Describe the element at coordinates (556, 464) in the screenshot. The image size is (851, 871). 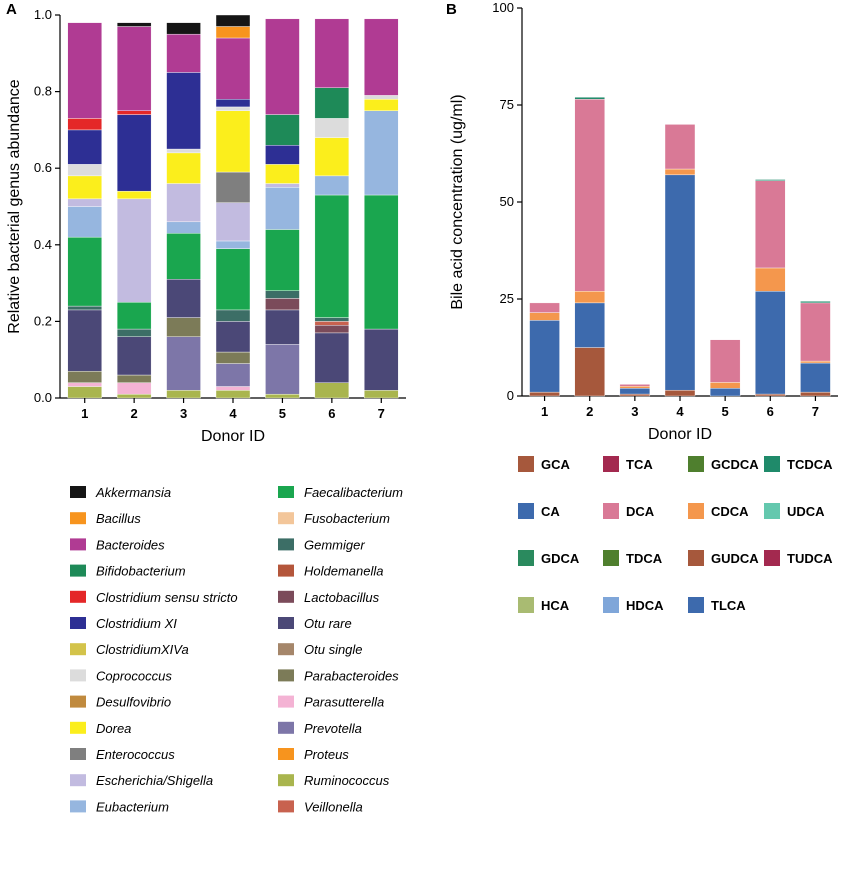
I see `b-legend-label: GCA` at that location.